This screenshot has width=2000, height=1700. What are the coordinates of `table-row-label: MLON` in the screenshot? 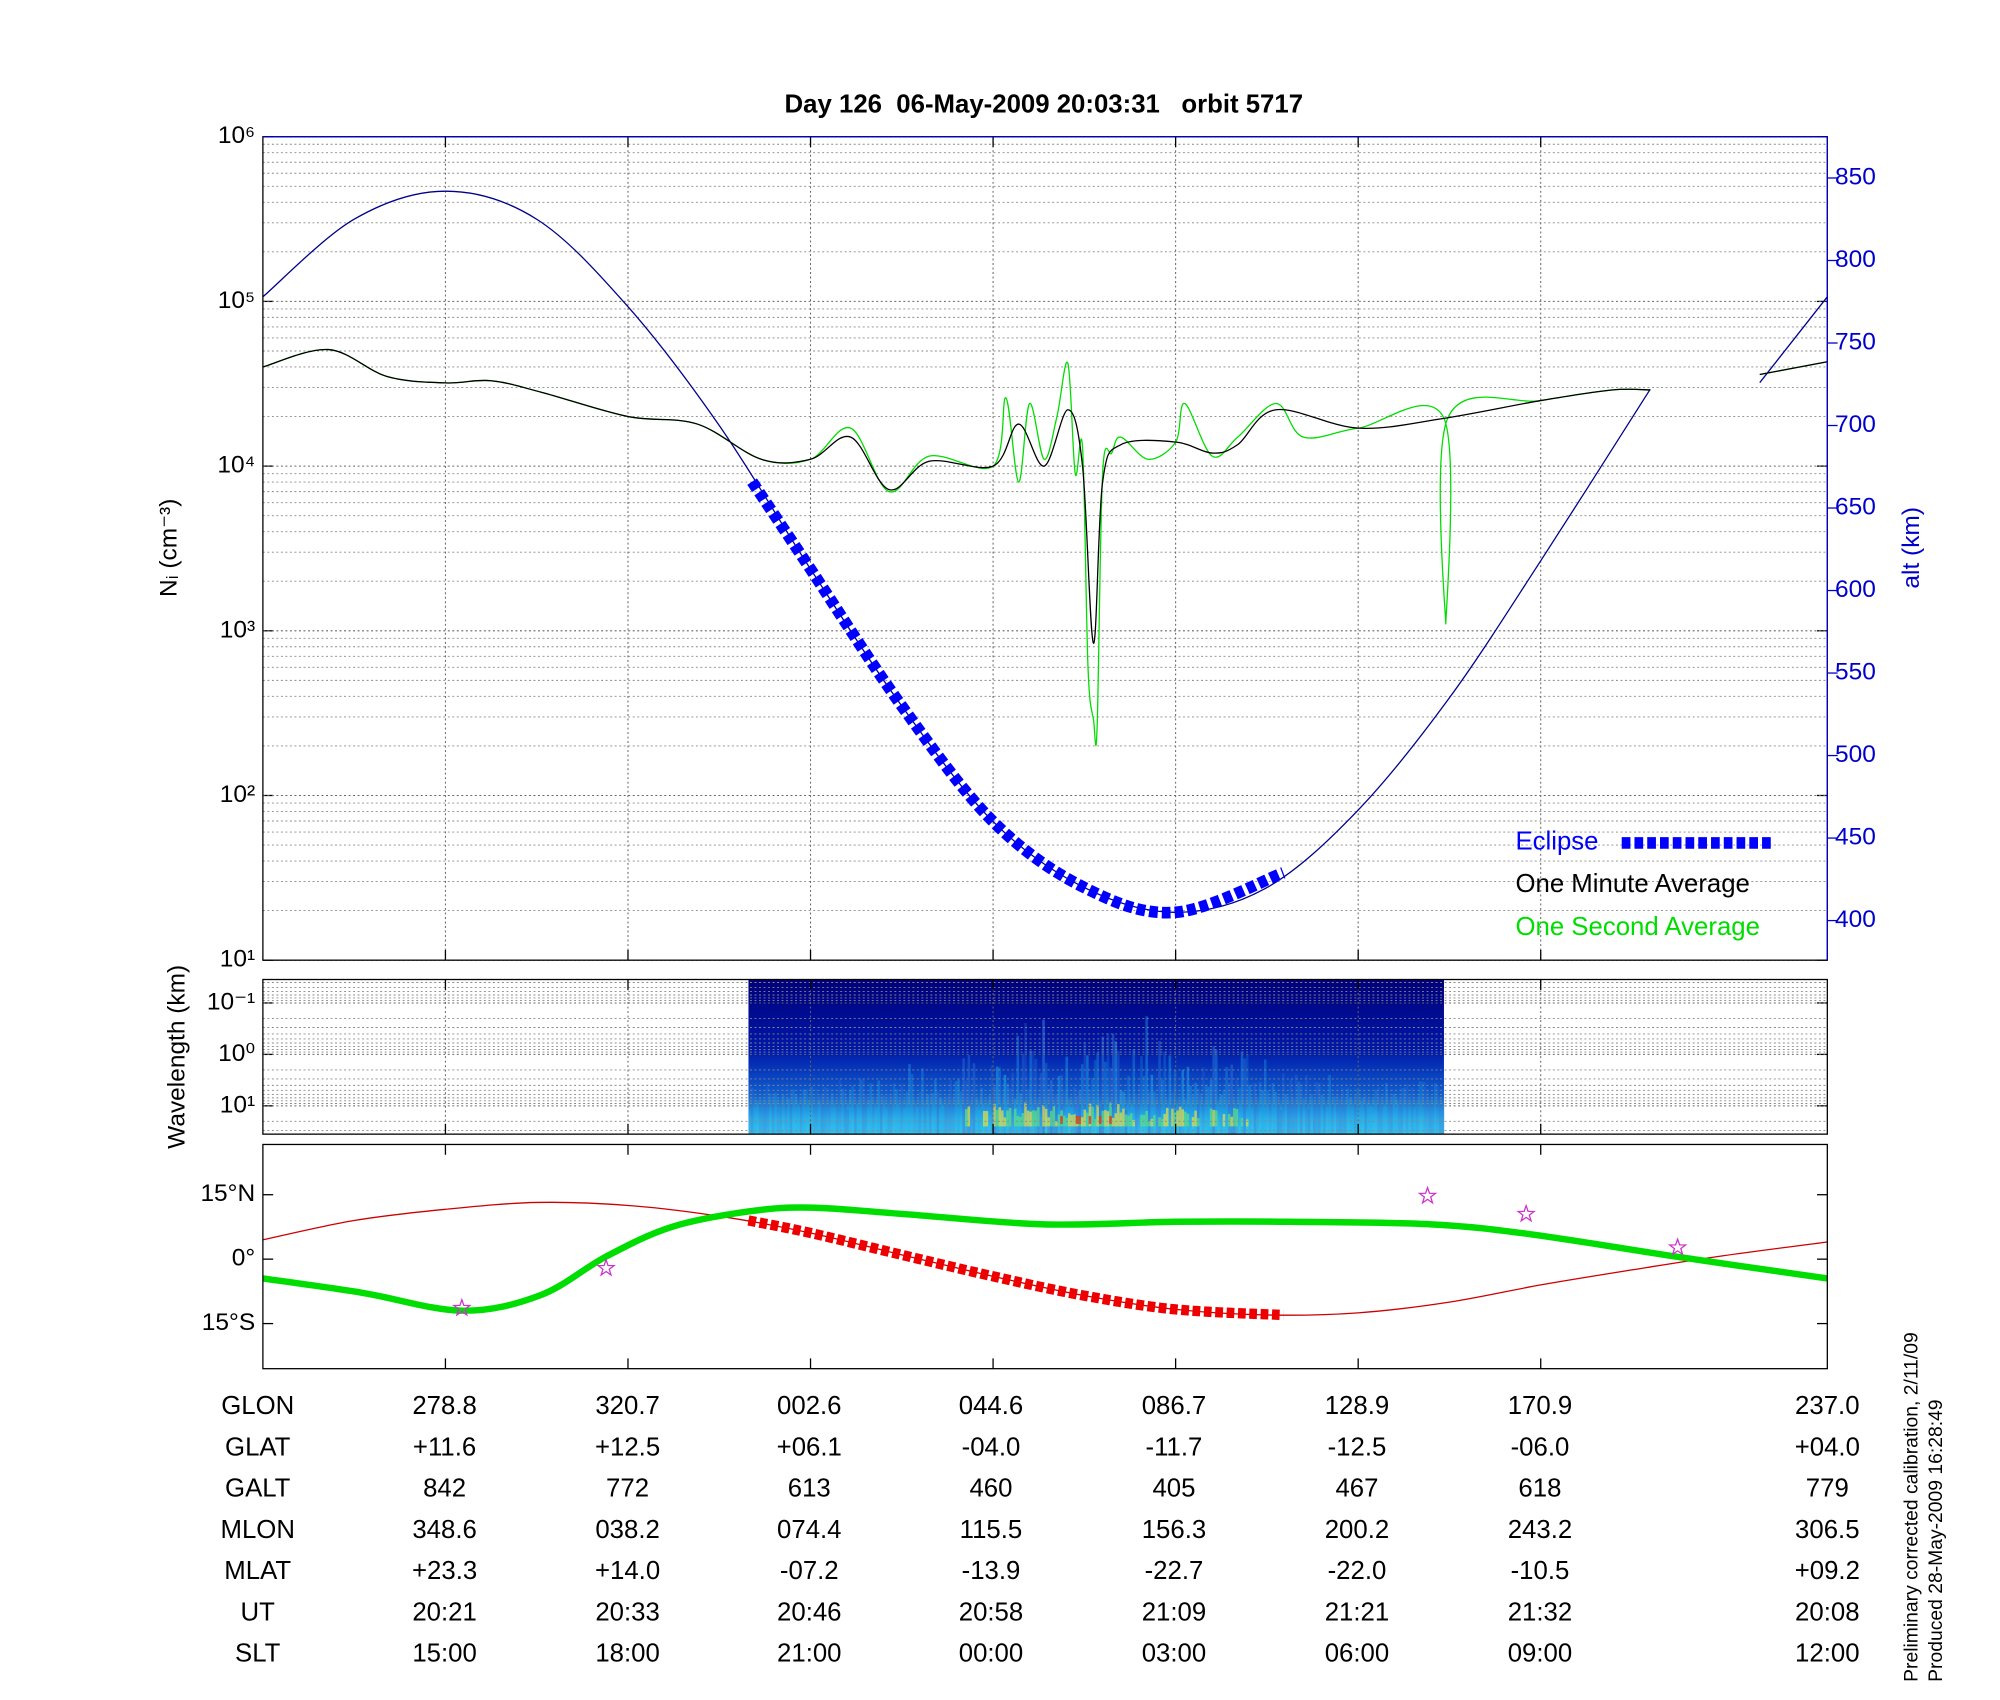 It's located at (258, 1530).